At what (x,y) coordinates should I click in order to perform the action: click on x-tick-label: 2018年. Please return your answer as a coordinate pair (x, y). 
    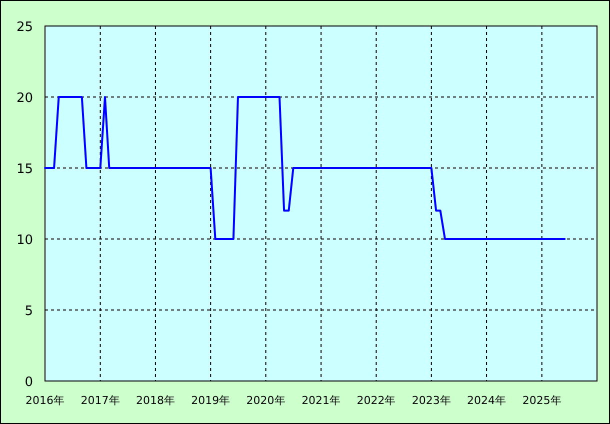
    Looking at the image, I should click on (155, 400).